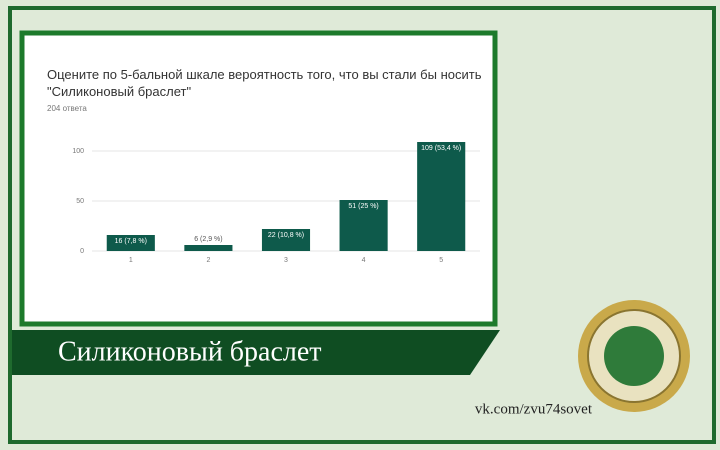 This screenshot has height=450, width=720. I want to click on banner-shape, so click(256, 352).